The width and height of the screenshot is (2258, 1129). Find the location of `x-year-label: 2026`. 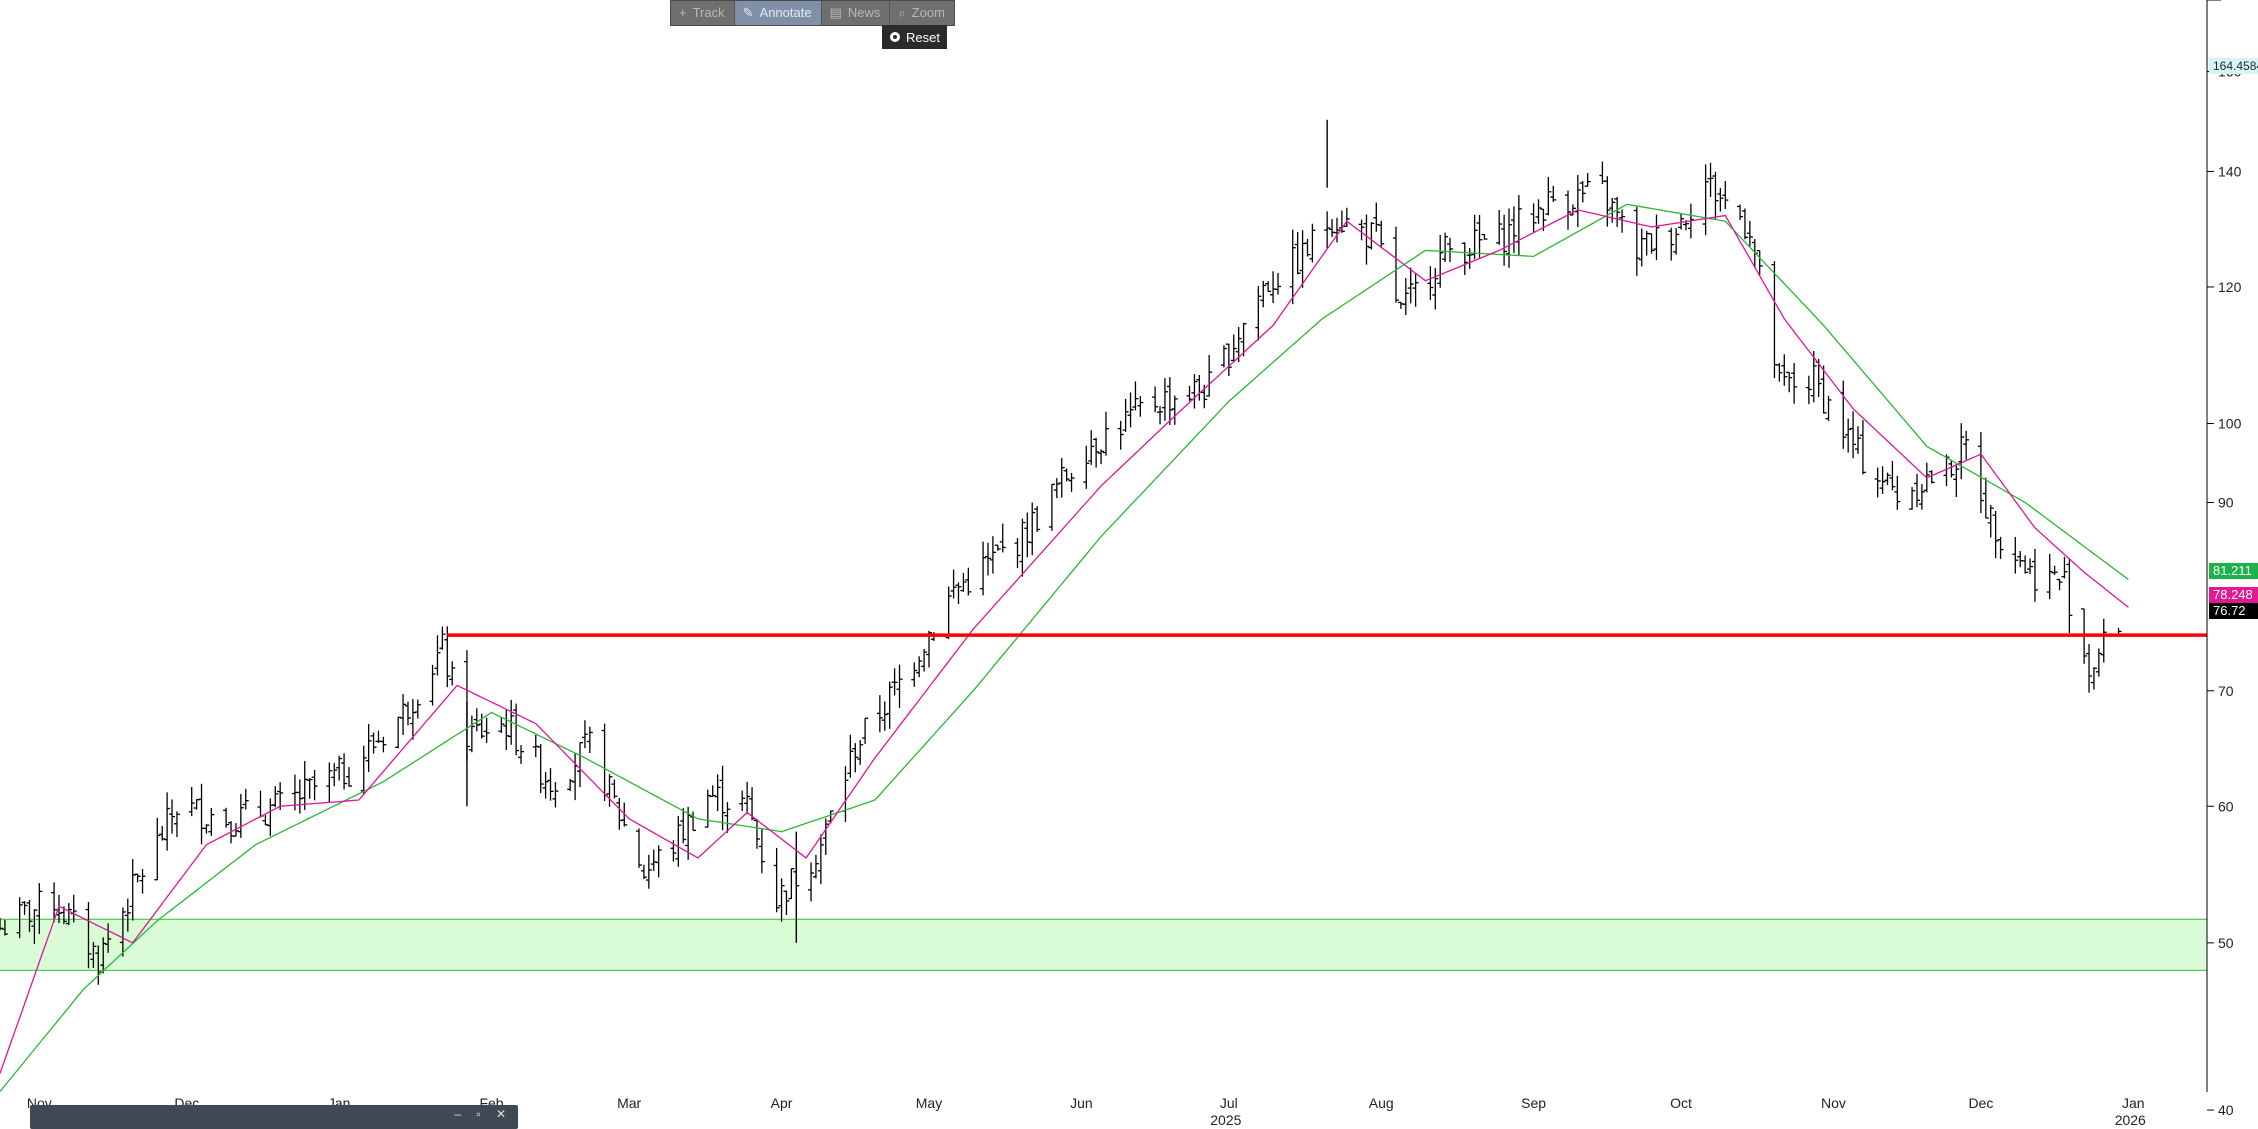

x-year-label: 2026 is located at coordinates (2130, 1120).